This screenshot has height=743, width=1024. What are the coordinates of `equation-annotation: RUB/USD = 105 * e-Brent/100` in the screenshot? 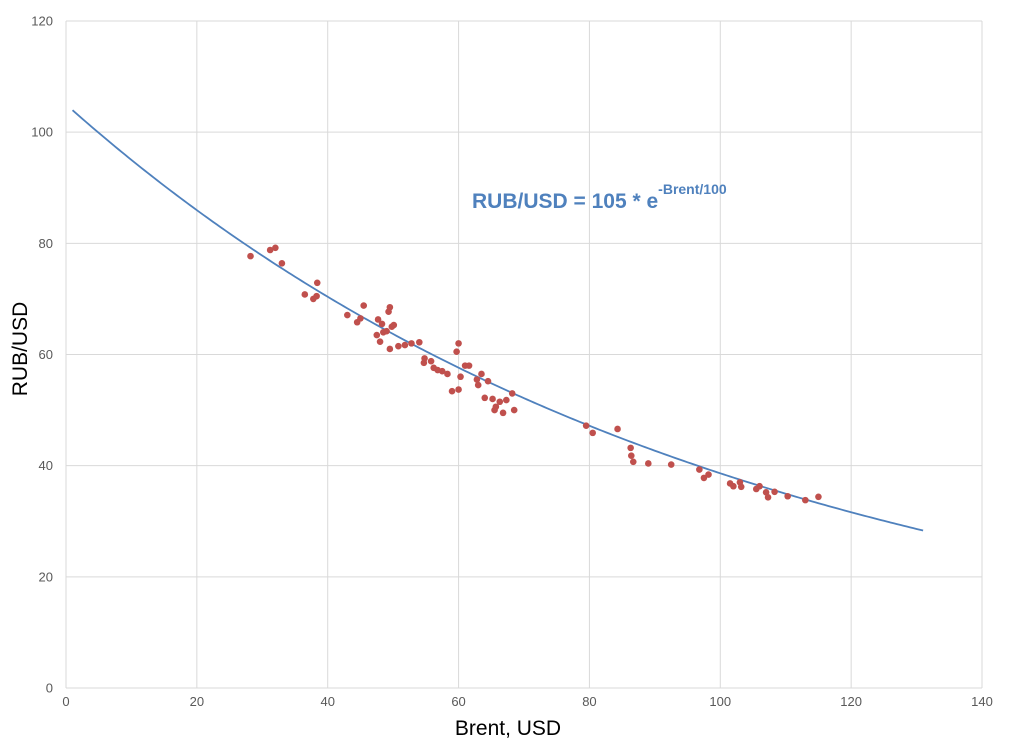 It's located at (599, 197).